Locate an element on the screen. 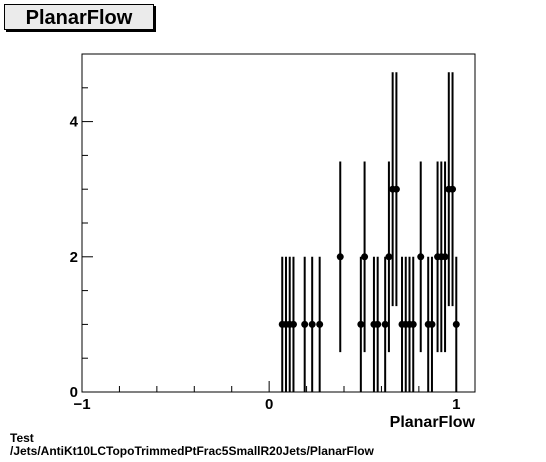 The height and width of the screenshot is (462, 546). y-tick-label: 4 is located at coordinates (74, 122).